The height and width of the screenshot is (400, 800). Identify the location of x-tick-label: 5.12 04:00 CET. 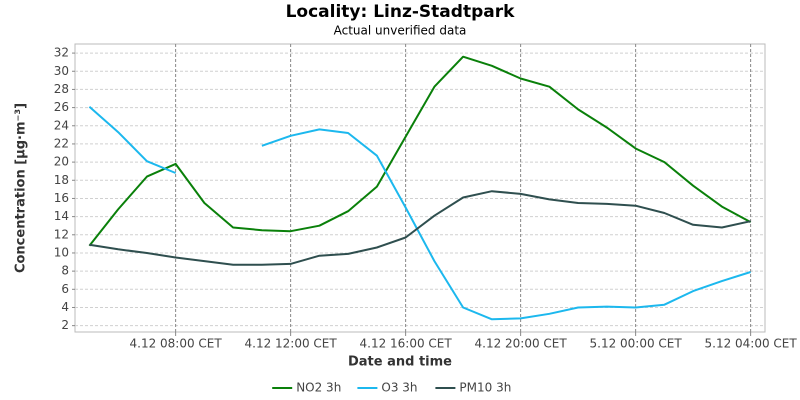
(751, 344).